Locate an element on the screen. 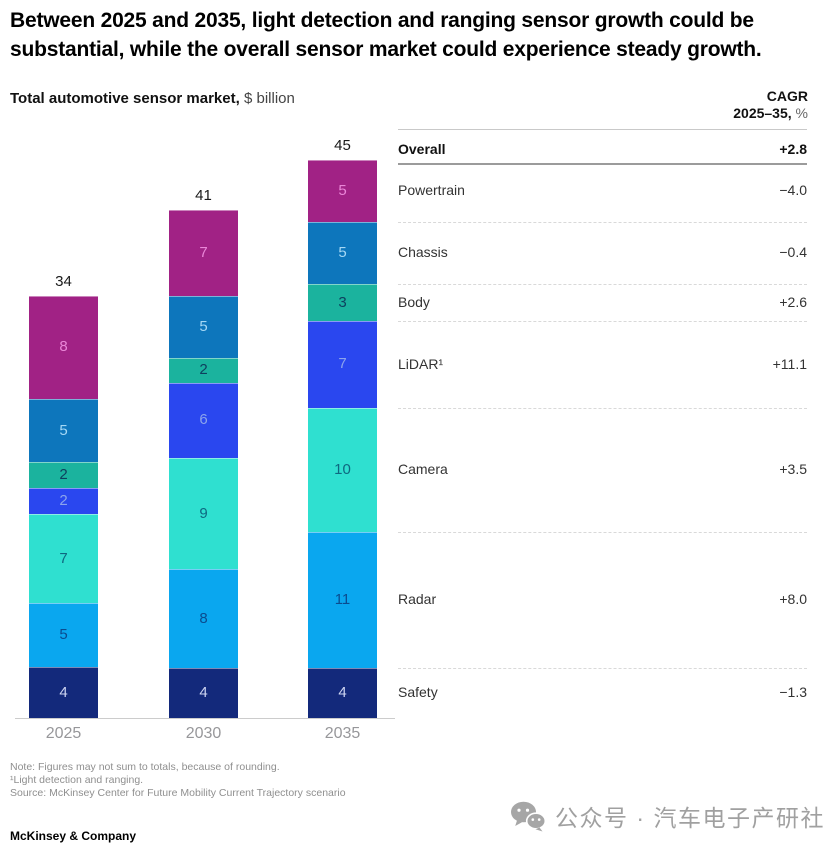  table-row-label: Camera is located at coordinates (423, 469).